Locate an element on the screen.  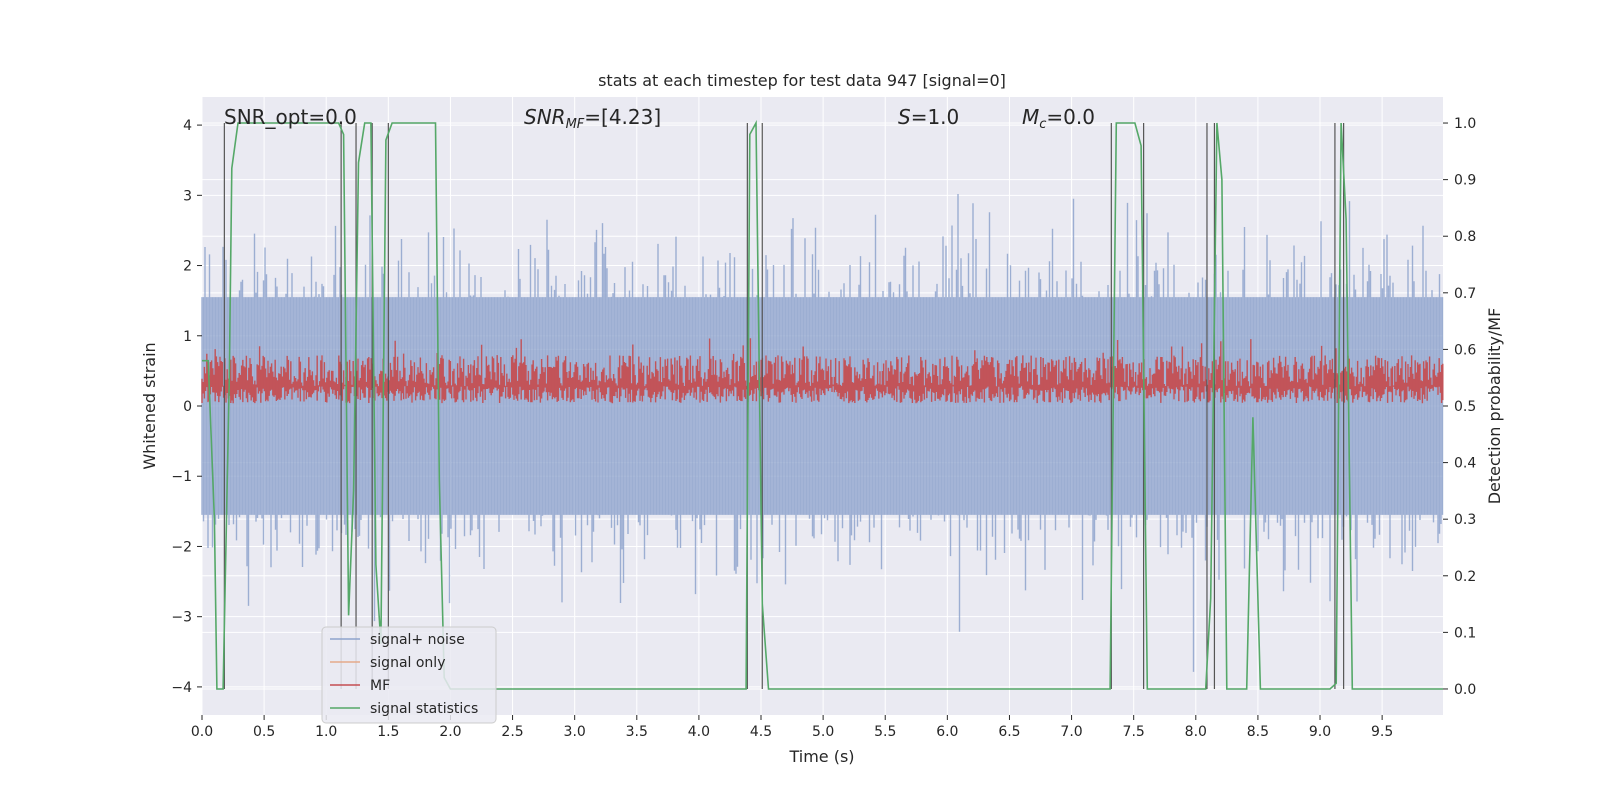
y-tick-label: 3 is located at coordinates (187, 196).